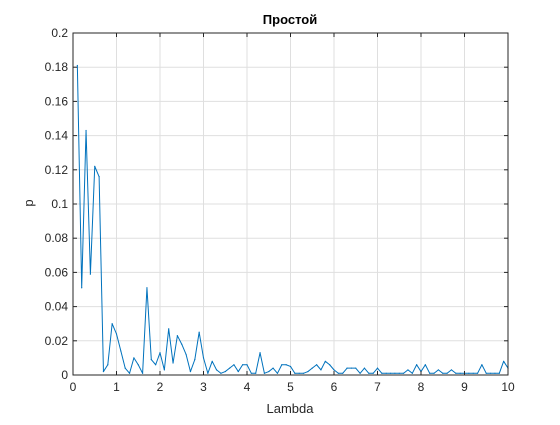 This screenshot has height=425, width=560. Describe the element at coordinates (203, 387) in the screenshot. I see `x-tick-label: 3` at that location.